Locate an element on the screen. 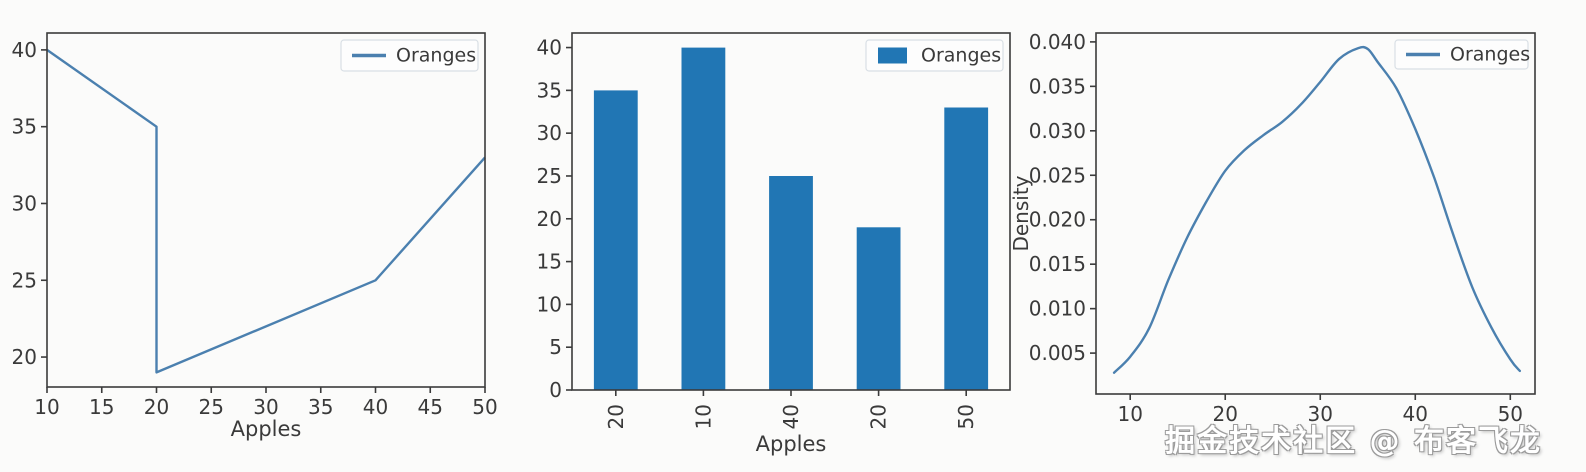 This screenshot has height=472, width=1586. y-tick-label: 0.035 is located at coordinates (1057, 86).